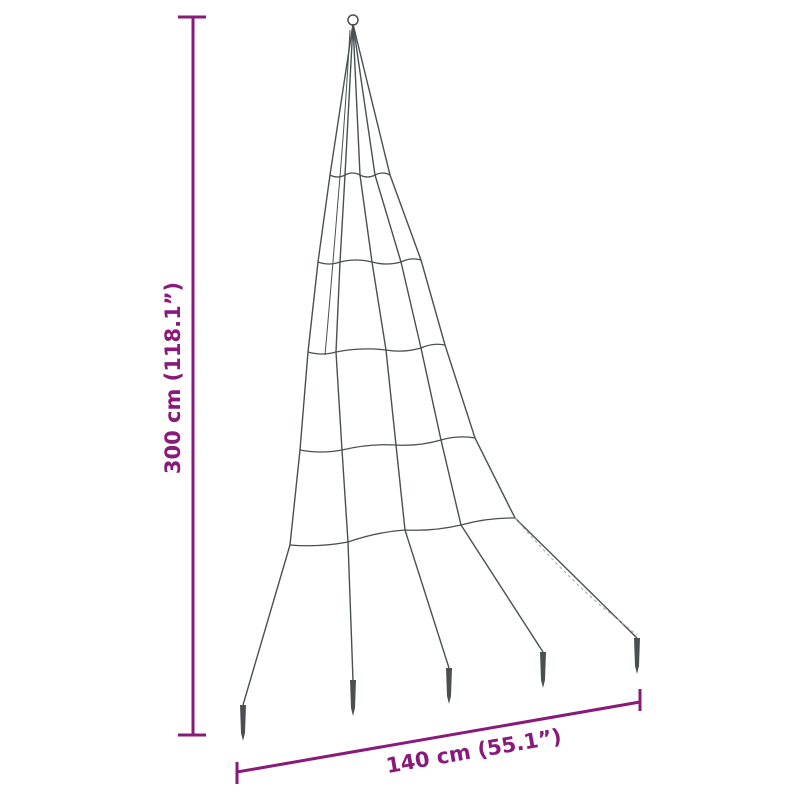 The width and height of the screenshot is (800, 800). I want to click on width-line, so click(438, 737).